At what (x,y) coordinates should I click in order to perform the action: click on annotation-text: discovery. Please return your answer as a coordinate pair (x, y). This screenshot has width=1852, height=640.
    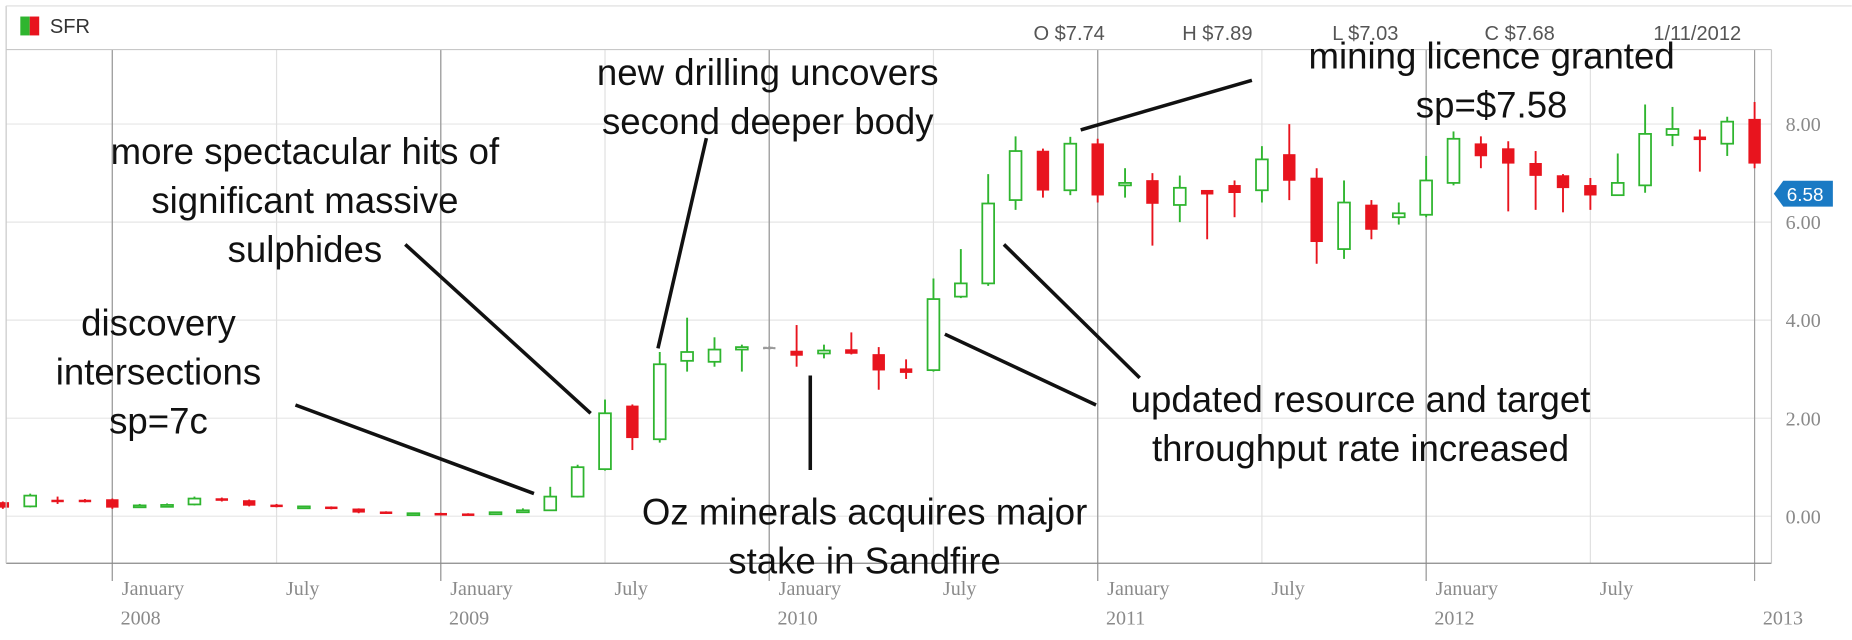
    Looking at the image, I should click on (158, 322).